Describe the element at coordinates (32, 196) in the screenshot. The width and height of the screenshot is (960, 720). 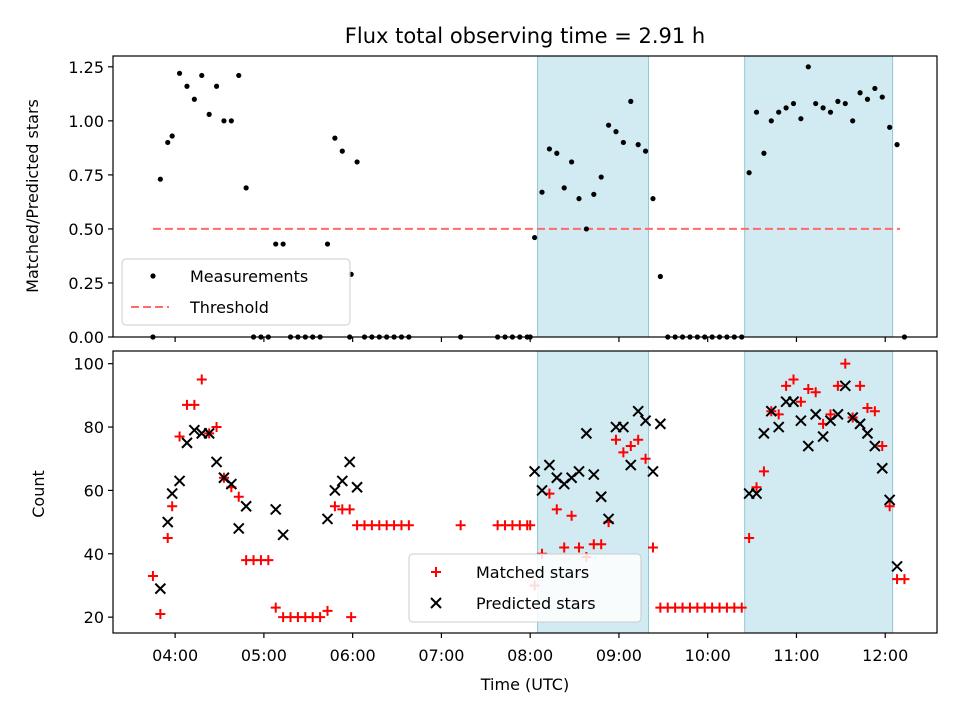
I see `top-y-axis-label: Matched/Predicted stars` at that location.